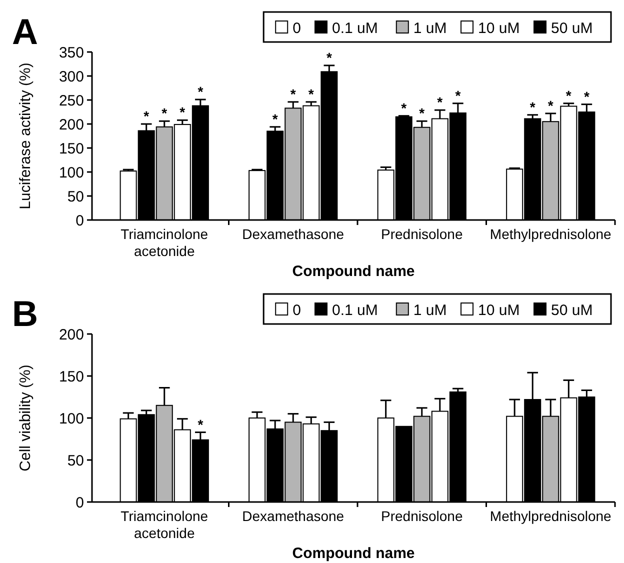 This screenshot has height=563, width=624. Describe the element at coordinates (25, 31) in the screenshot. I see `chart-title: A` at that location.